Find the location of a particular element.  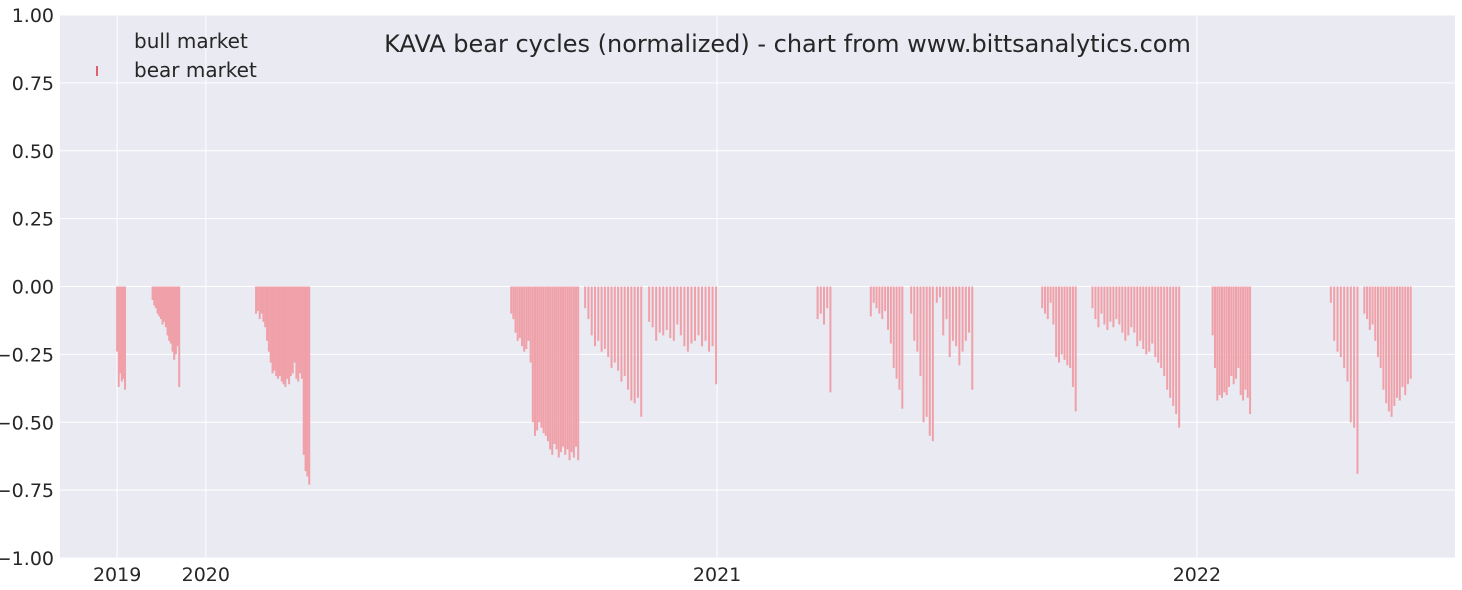

y-axis: 1.00 0.75 0.50 0.25 0.00 −0.25 −0.50 −0.75 −1.00 is located at coordinates (27, 287).